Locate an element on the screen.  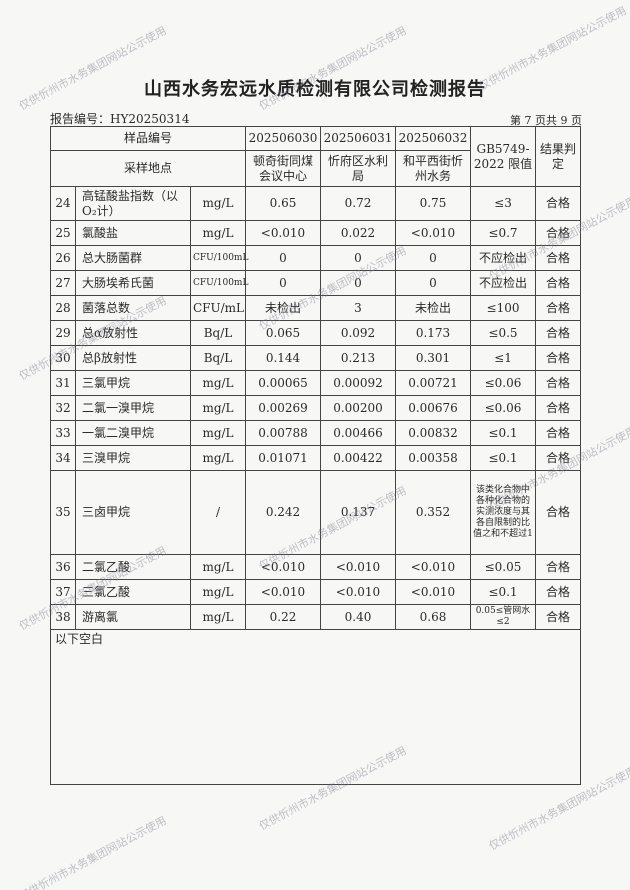
limit: ≤0.5 is located at coordinates (503, 333).